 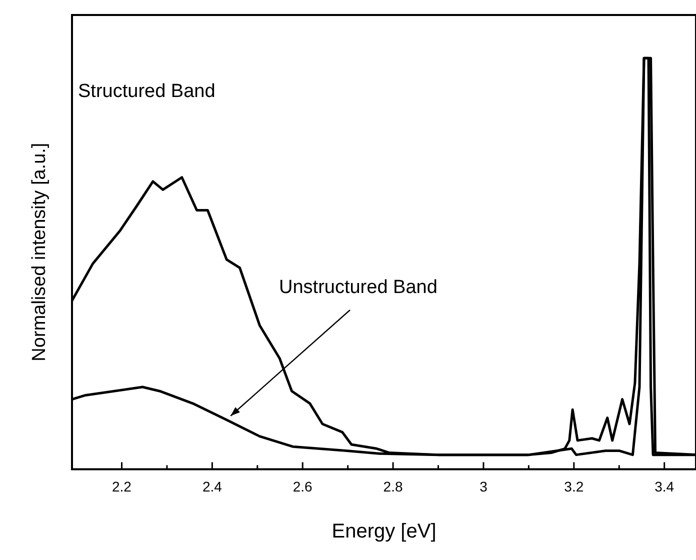 I want to click on annotation: Structured Band, so click(x=147, y=91).